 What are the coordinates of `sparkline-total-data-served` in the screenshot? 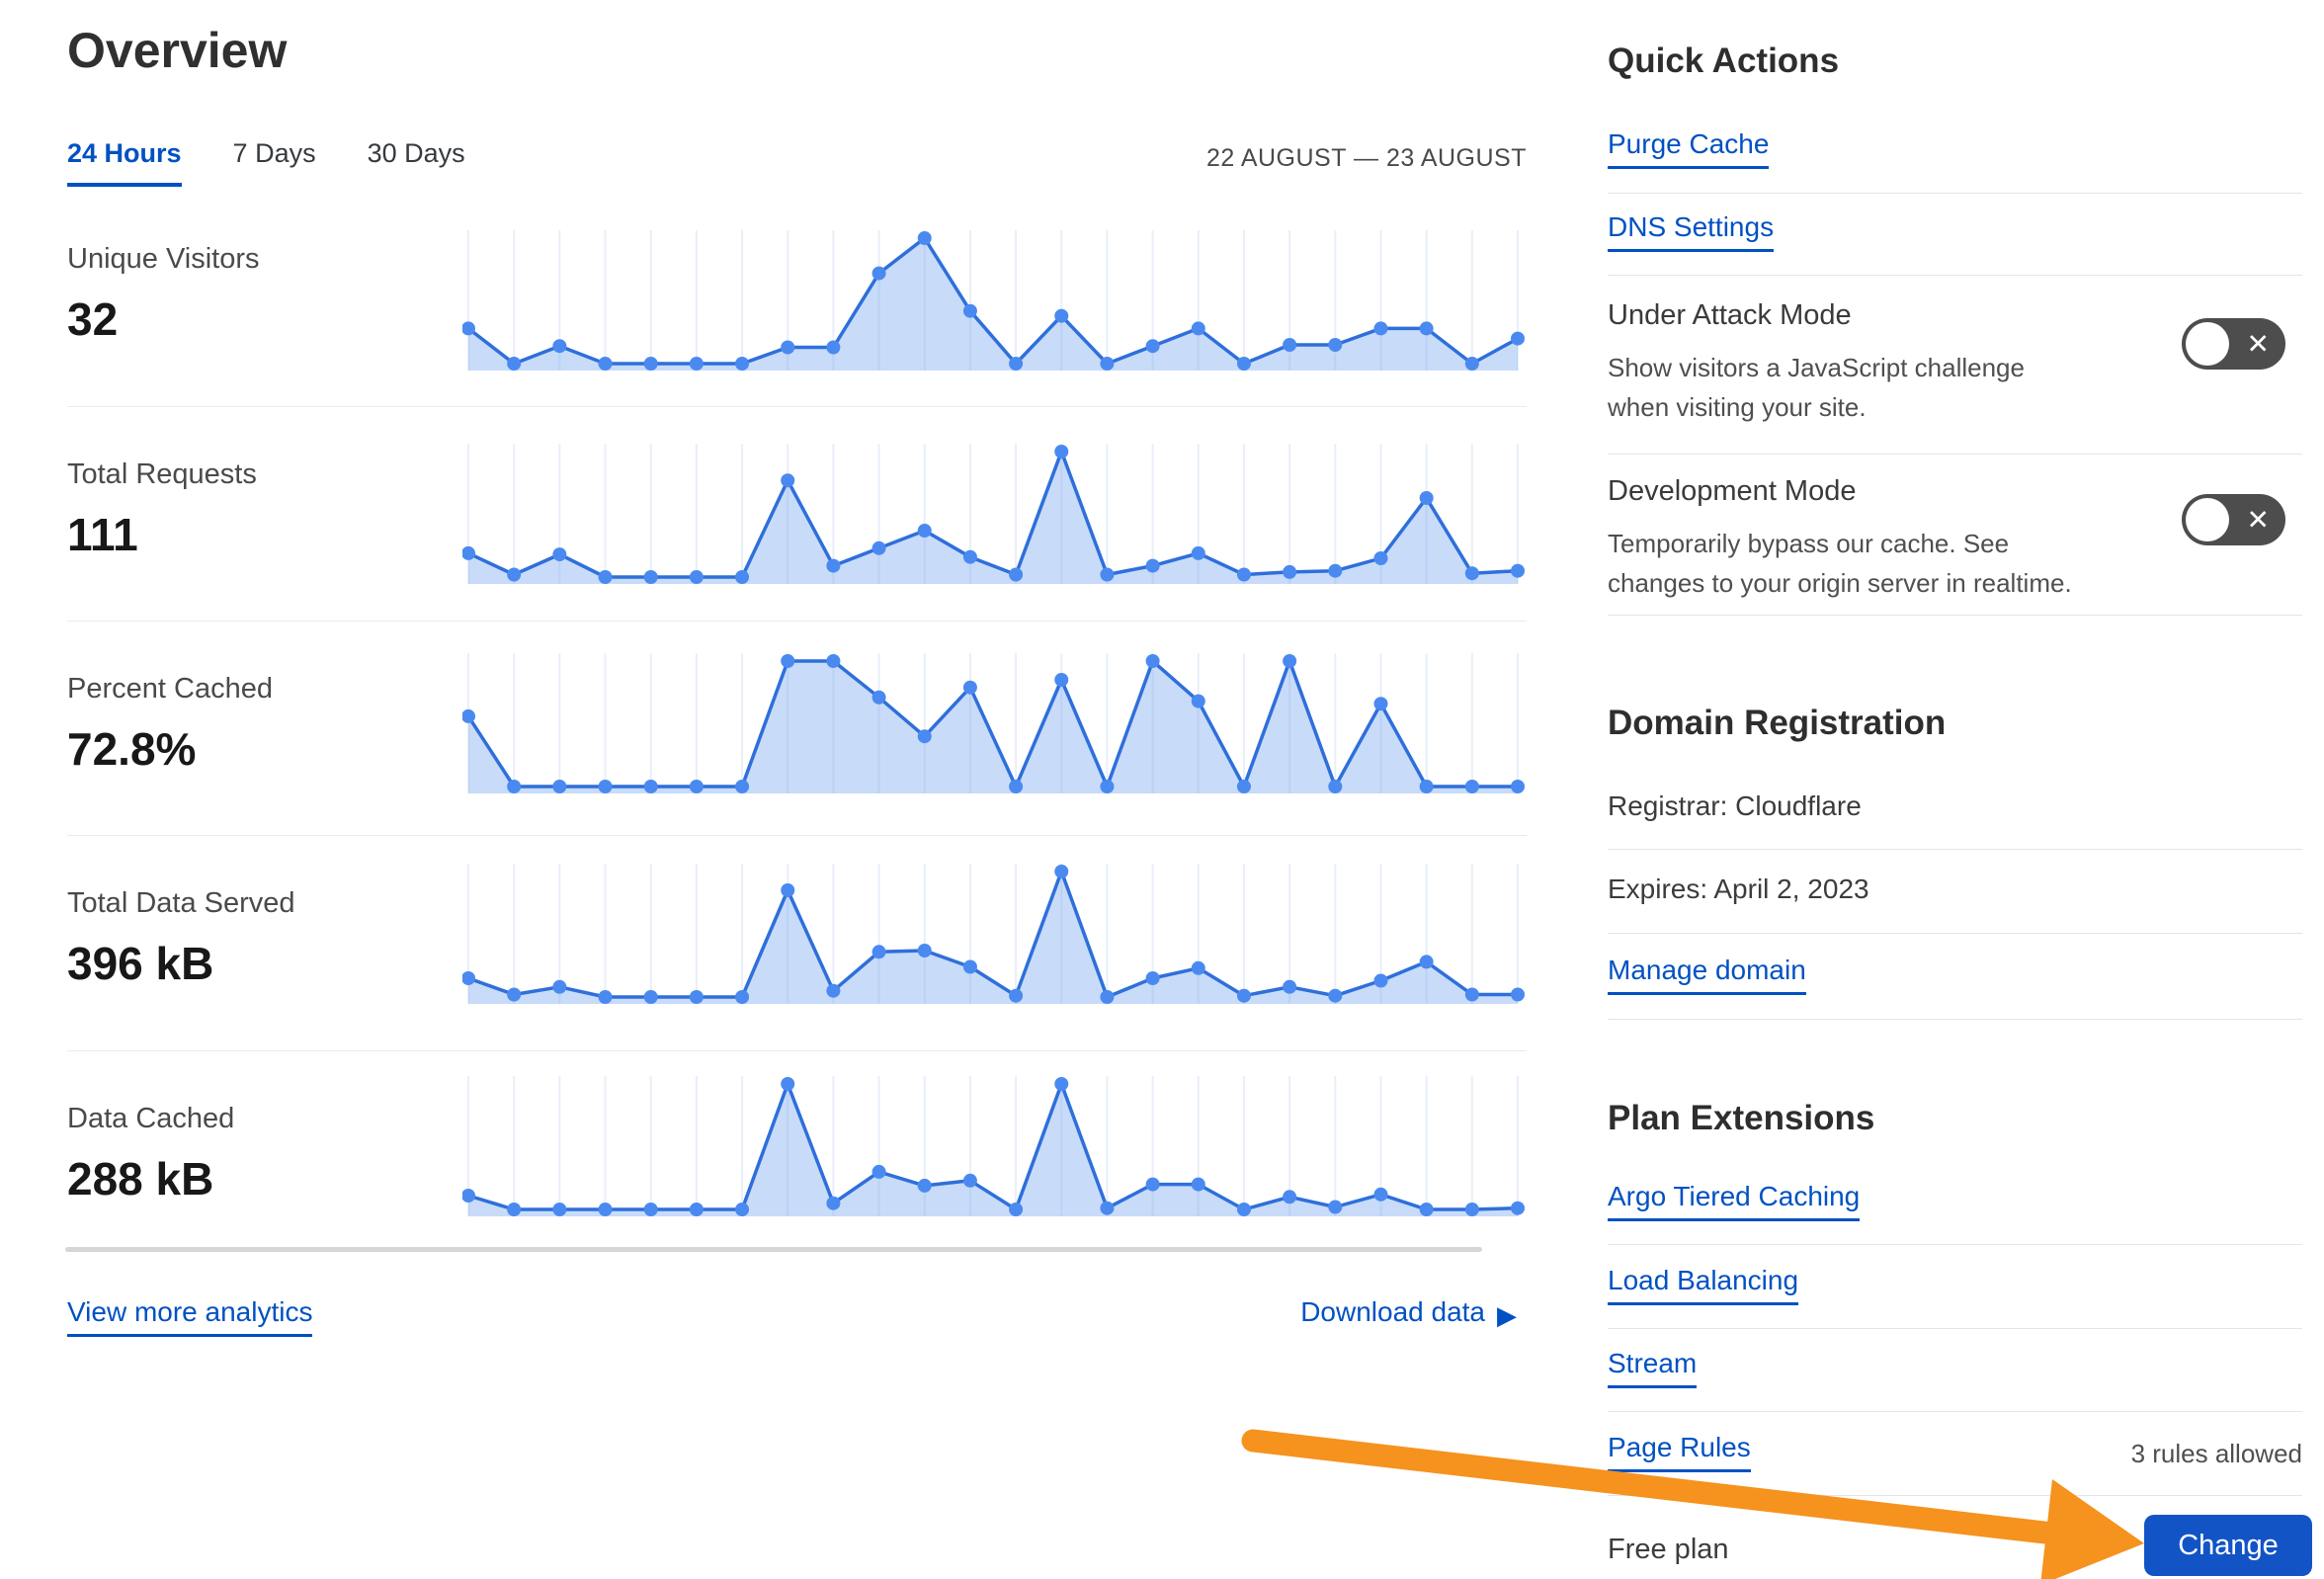 It's located at (996, 934).